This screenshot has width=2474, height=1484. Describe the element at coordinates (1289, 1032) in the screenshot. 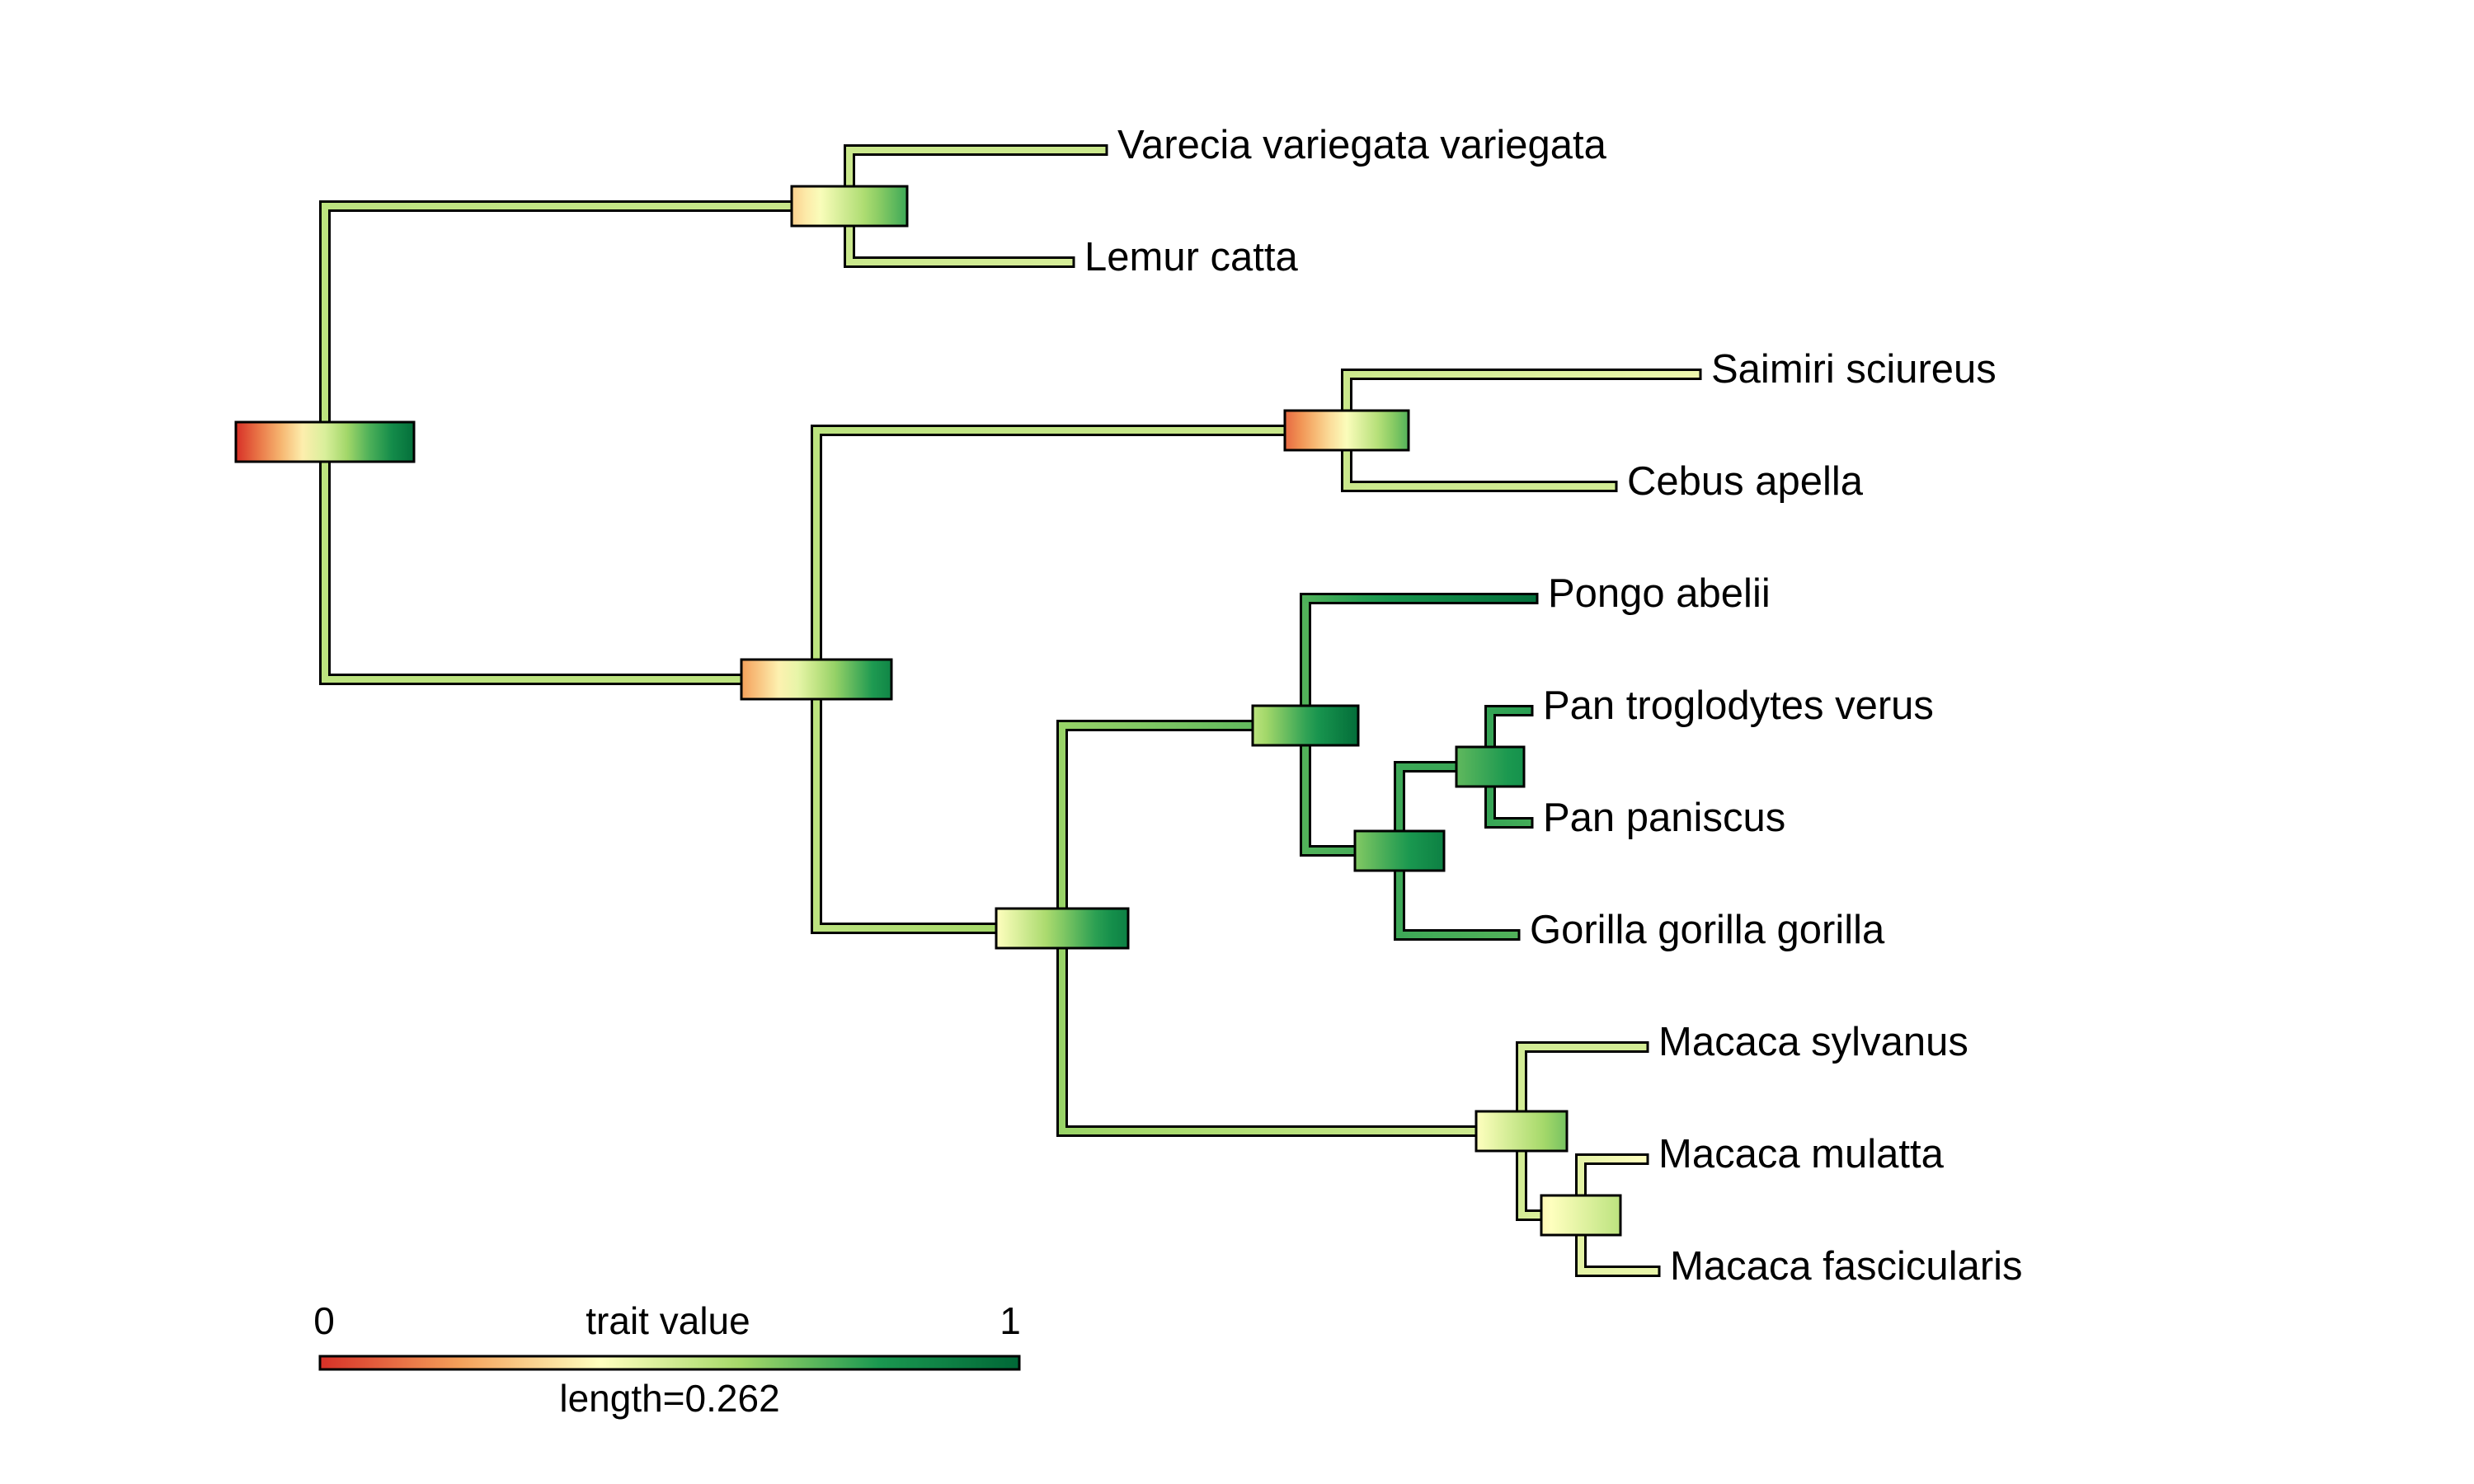

I see `branch-node-macaca` at that location.